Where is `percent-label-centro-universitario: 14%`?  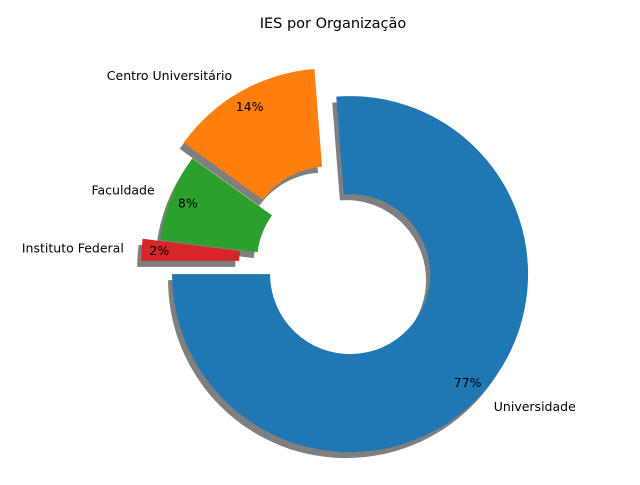 percent-label-centro-universitario: 14% is located at coordinates (250, 106).